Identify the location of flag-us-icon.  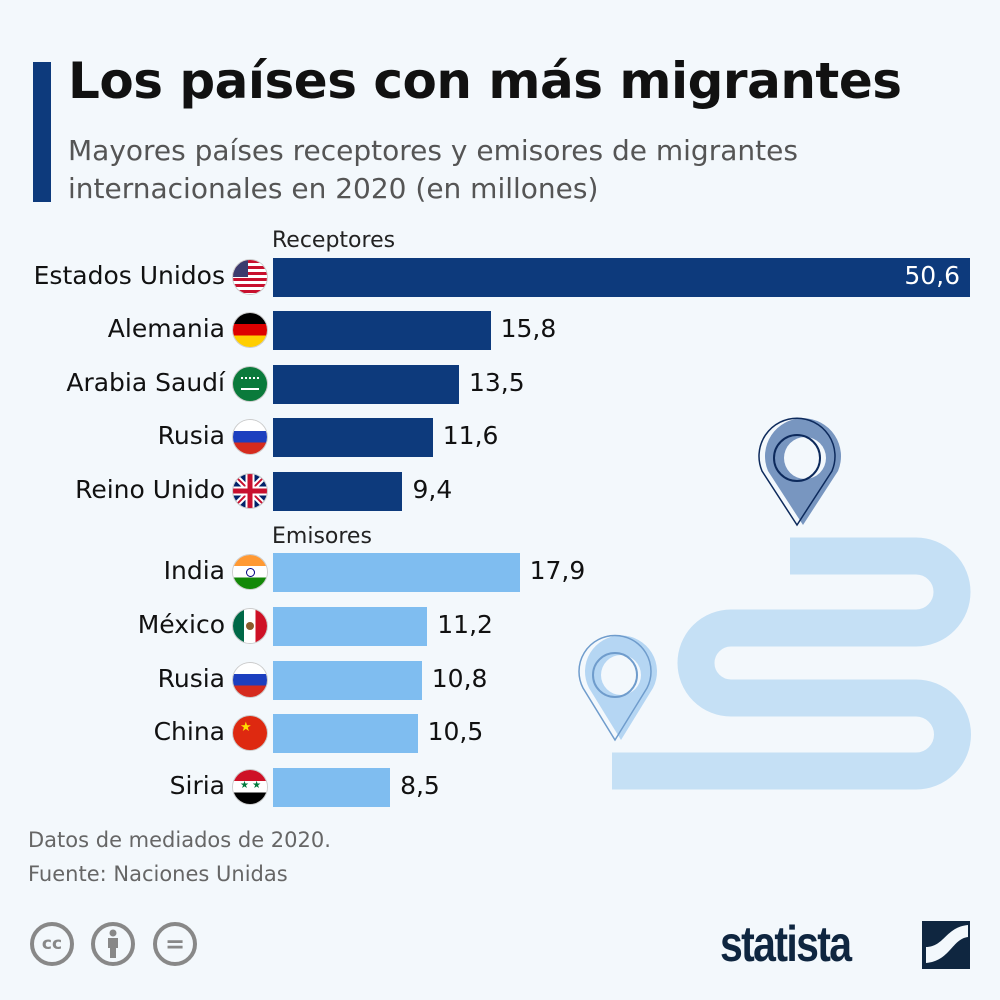
(250, 277).